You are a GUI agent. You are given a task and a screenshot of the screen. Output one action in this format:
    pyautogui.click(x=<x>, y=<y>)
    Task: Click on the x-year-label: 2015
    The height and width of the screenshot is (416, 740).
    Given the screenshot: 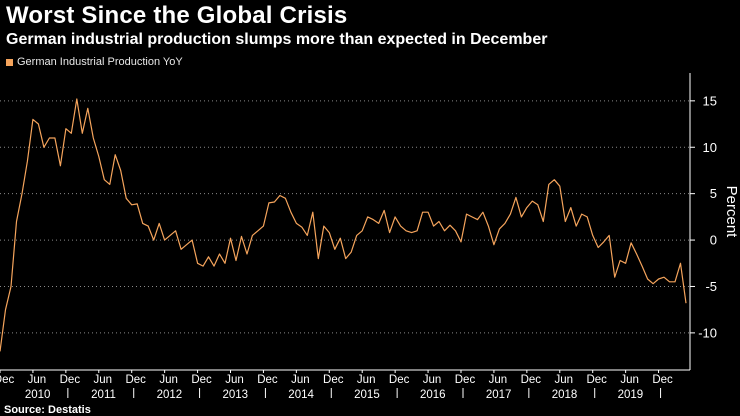 What is the action you would take?
    pyautogui.click(x=367, y=395)
    